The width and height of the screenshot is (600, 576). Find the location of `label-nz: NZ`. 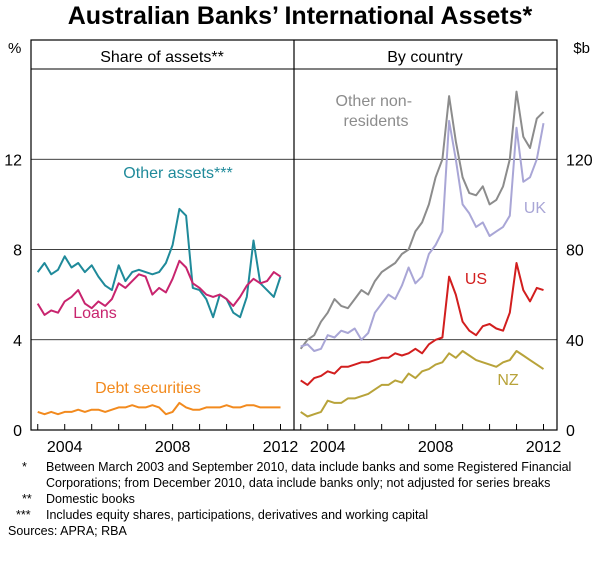

label-nz: NZ is located at coordinates (508, 380).